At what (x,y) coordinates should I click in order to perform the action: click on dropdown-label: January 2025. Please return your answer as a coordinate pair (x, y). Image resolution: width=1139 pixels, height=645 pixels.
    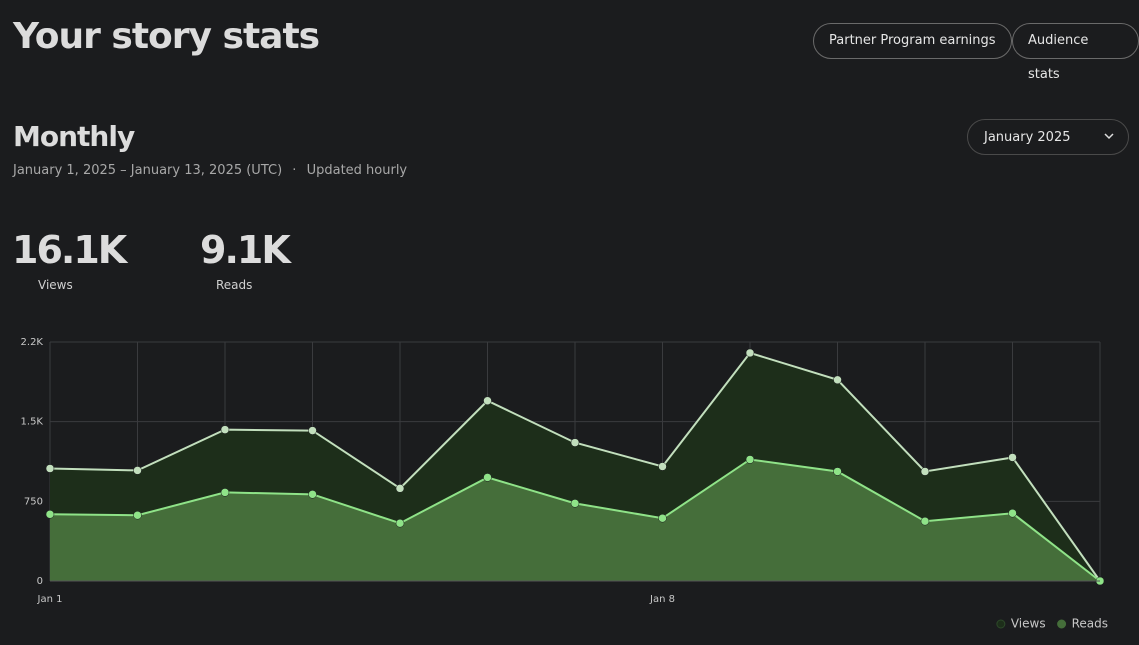
    Looking at the image, I should click on (1027, 137).